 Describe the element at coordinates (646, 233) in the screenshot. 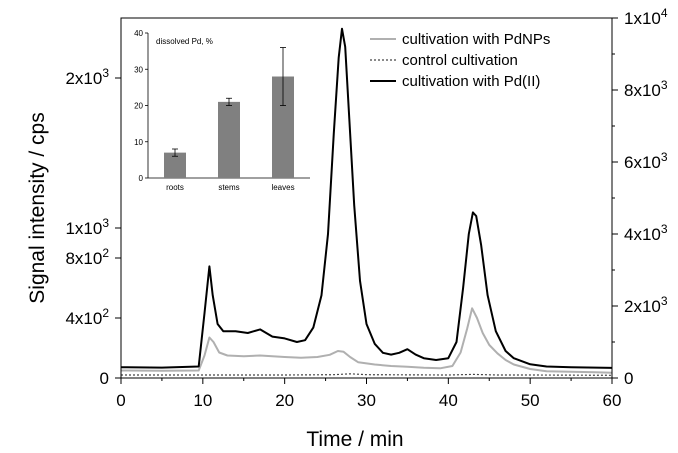

I see `y-right-tick-label: 4x10³` at that location.